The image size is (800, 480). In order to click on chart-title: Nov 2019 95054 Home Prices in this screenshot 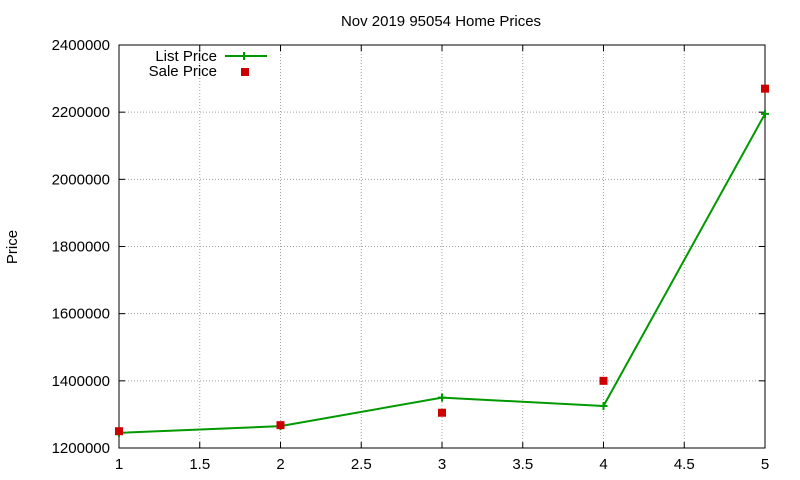, I will do `click(441, 21)`.